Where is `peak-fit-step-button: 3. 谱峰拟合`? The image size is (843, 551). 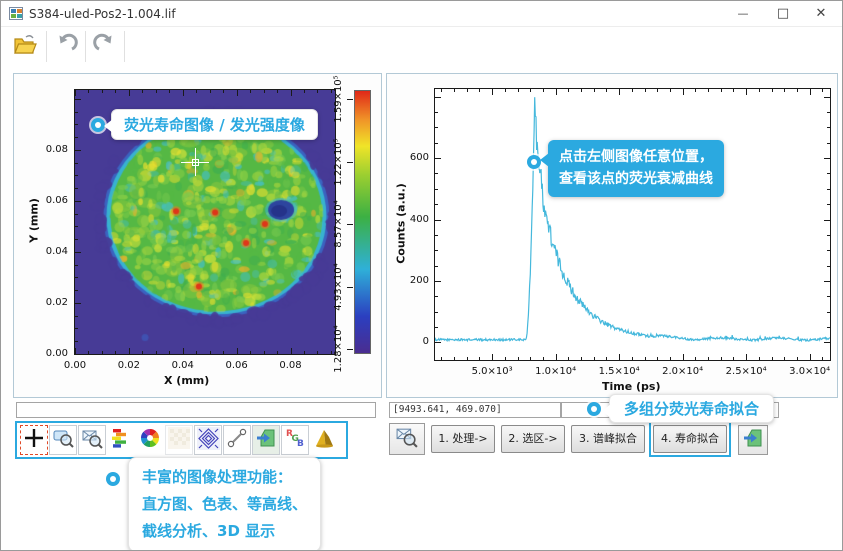 peak-fit-step-button: 3. 谱峰拟合 is located at coordinates (608, 439).